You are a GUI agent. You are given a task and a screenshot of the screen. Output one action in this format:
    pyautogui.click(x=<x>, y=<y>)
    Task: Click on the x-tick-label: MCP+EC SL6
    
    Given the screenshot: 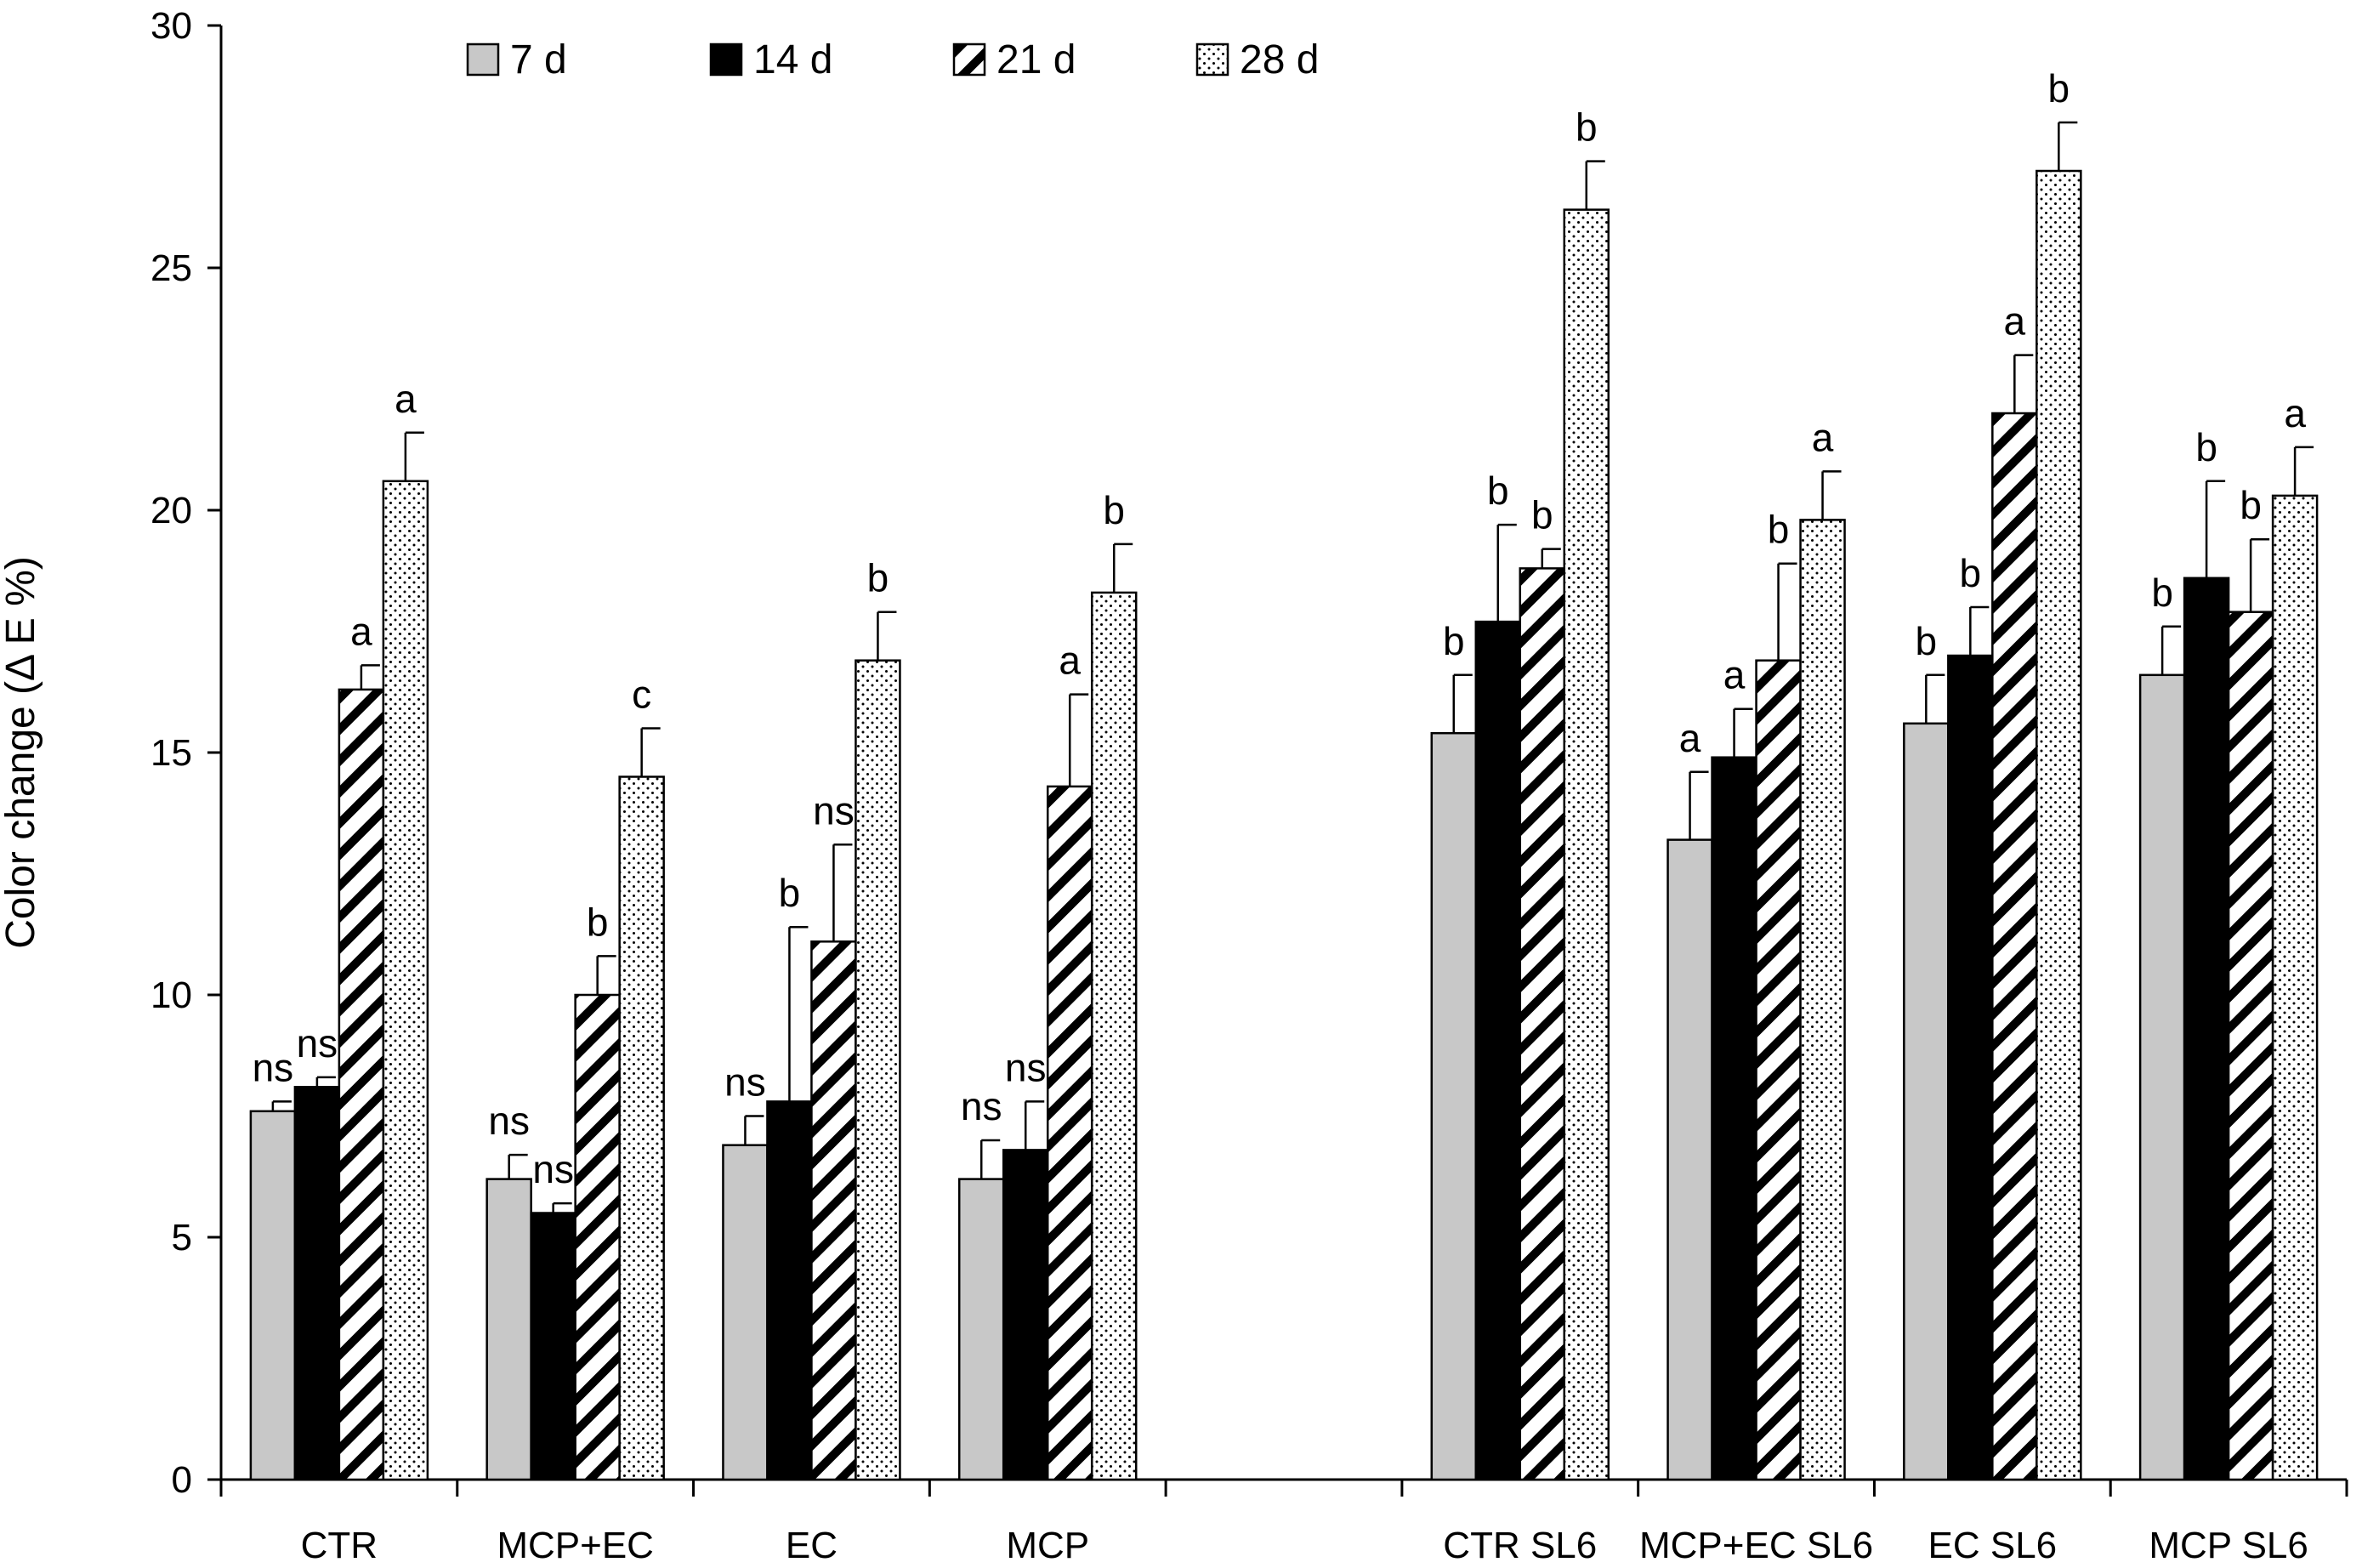 What is the action you would take?
    pyautogui.click(x=1756, y=1545)
    